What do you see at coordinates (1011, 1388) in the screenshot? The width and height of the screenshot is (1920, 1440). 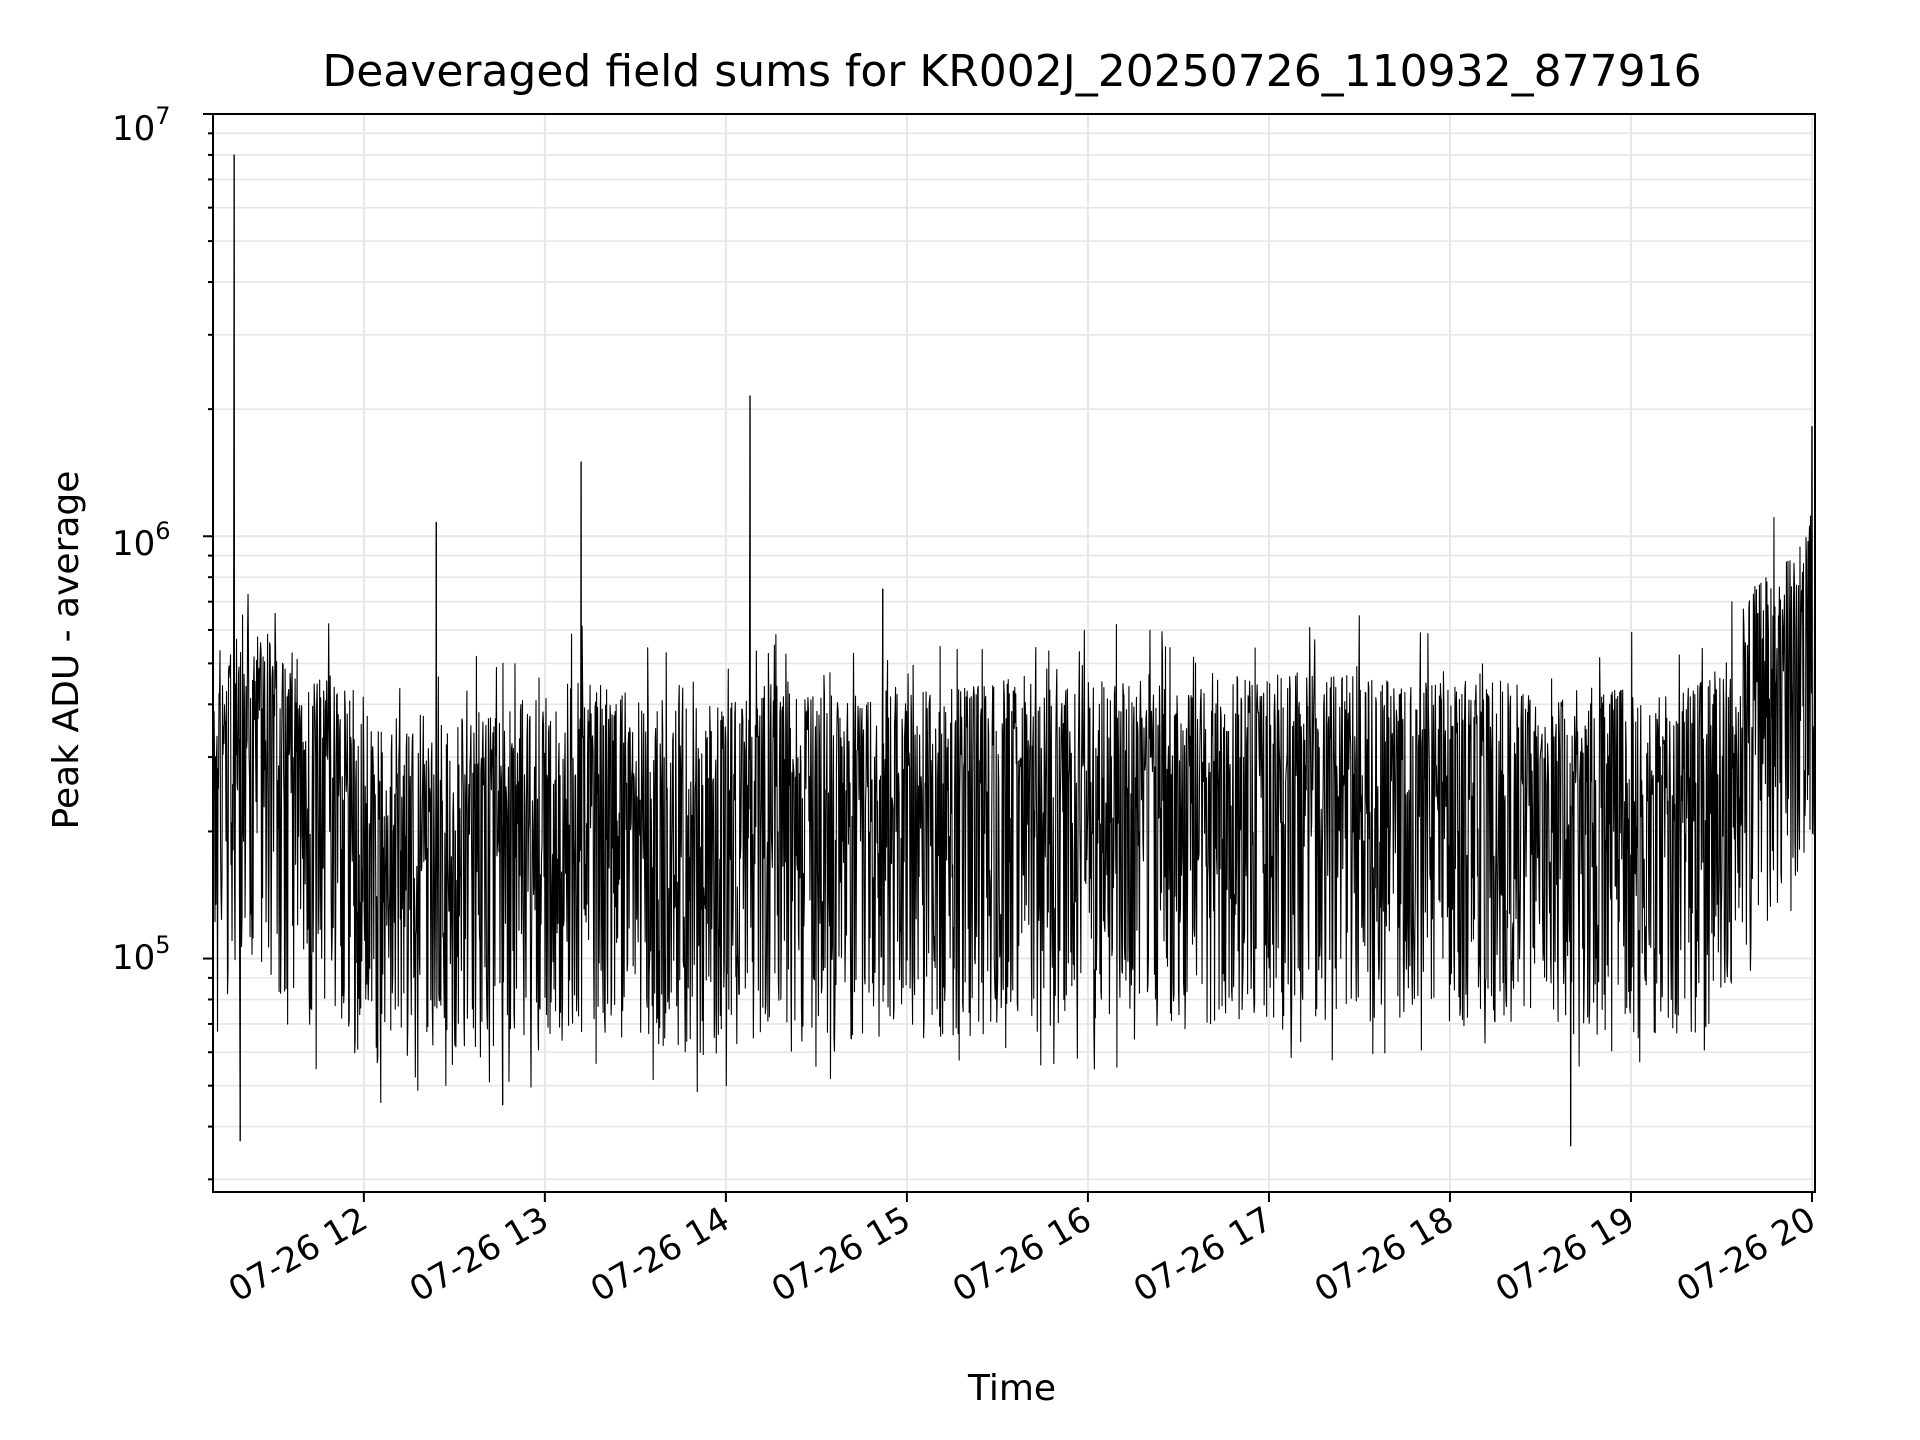 I see `x-axis-label: Time` at bounding box center [1011, 1388].